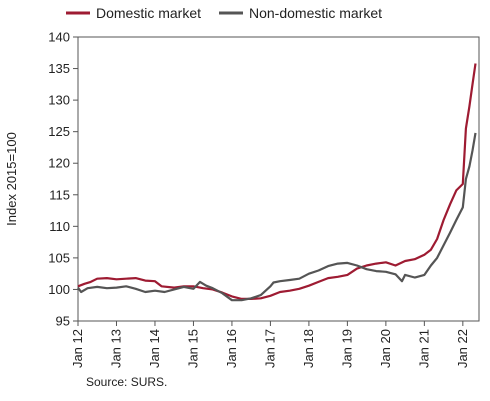  Describe the element at coordinates (59, 257) in the screenshot. I see `y-tick-label: 105` at that location.